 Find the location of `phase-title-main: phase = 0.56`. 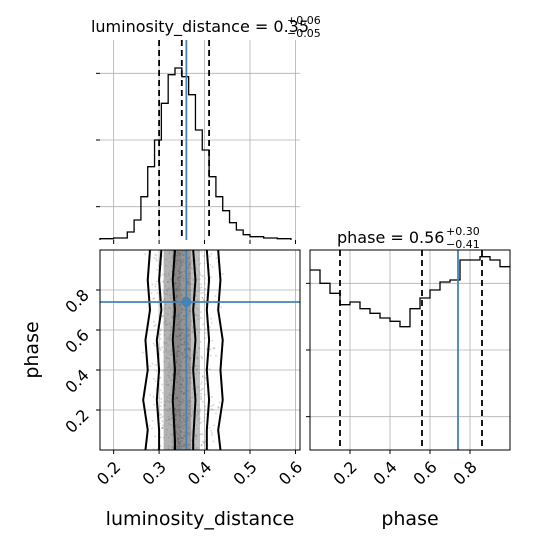

phase-title-main: phase = 0.56 is located at coordinates (390, 237).